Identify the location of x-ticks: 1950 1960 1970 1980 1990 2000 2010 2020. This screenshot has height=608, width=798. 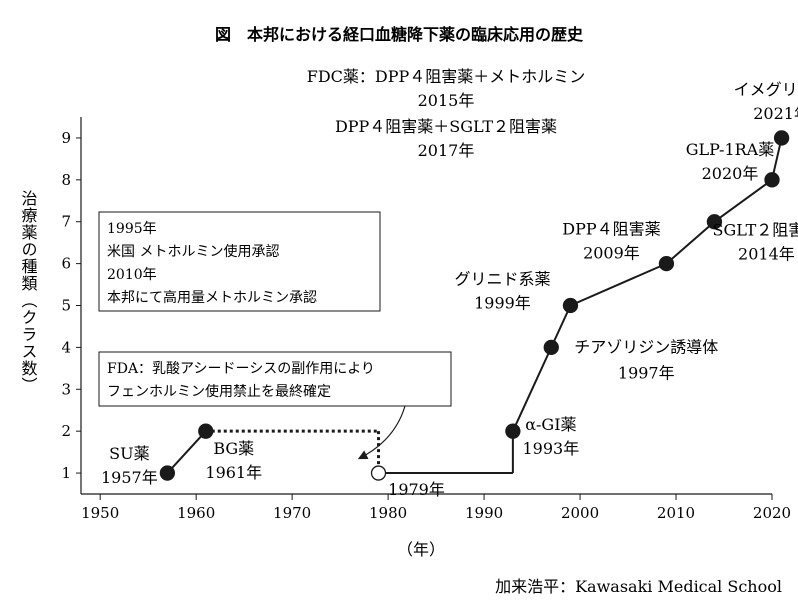
(436, 508).